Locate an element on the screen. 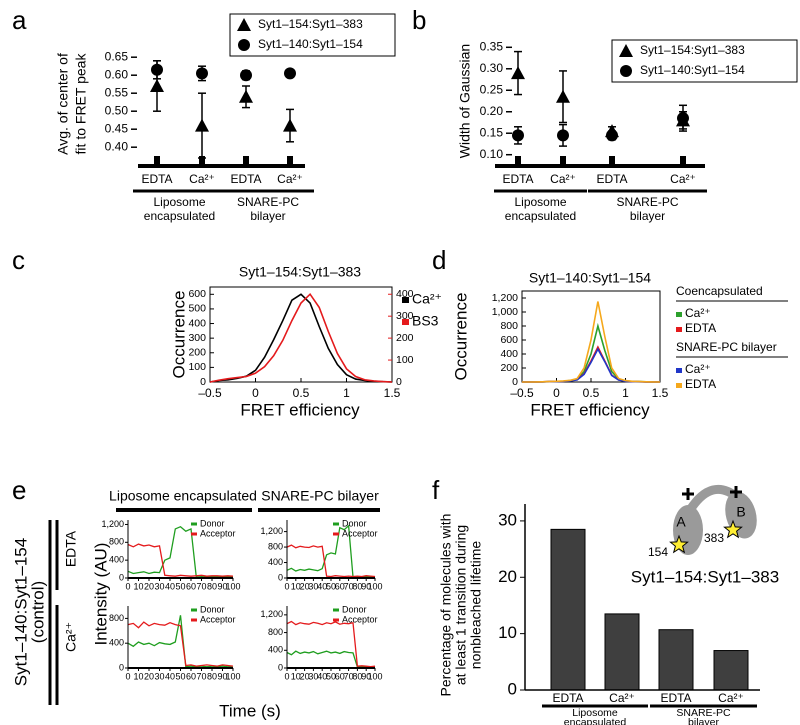  y-axis-label: nonbleached lifetime is located at coordinates (476, 605).